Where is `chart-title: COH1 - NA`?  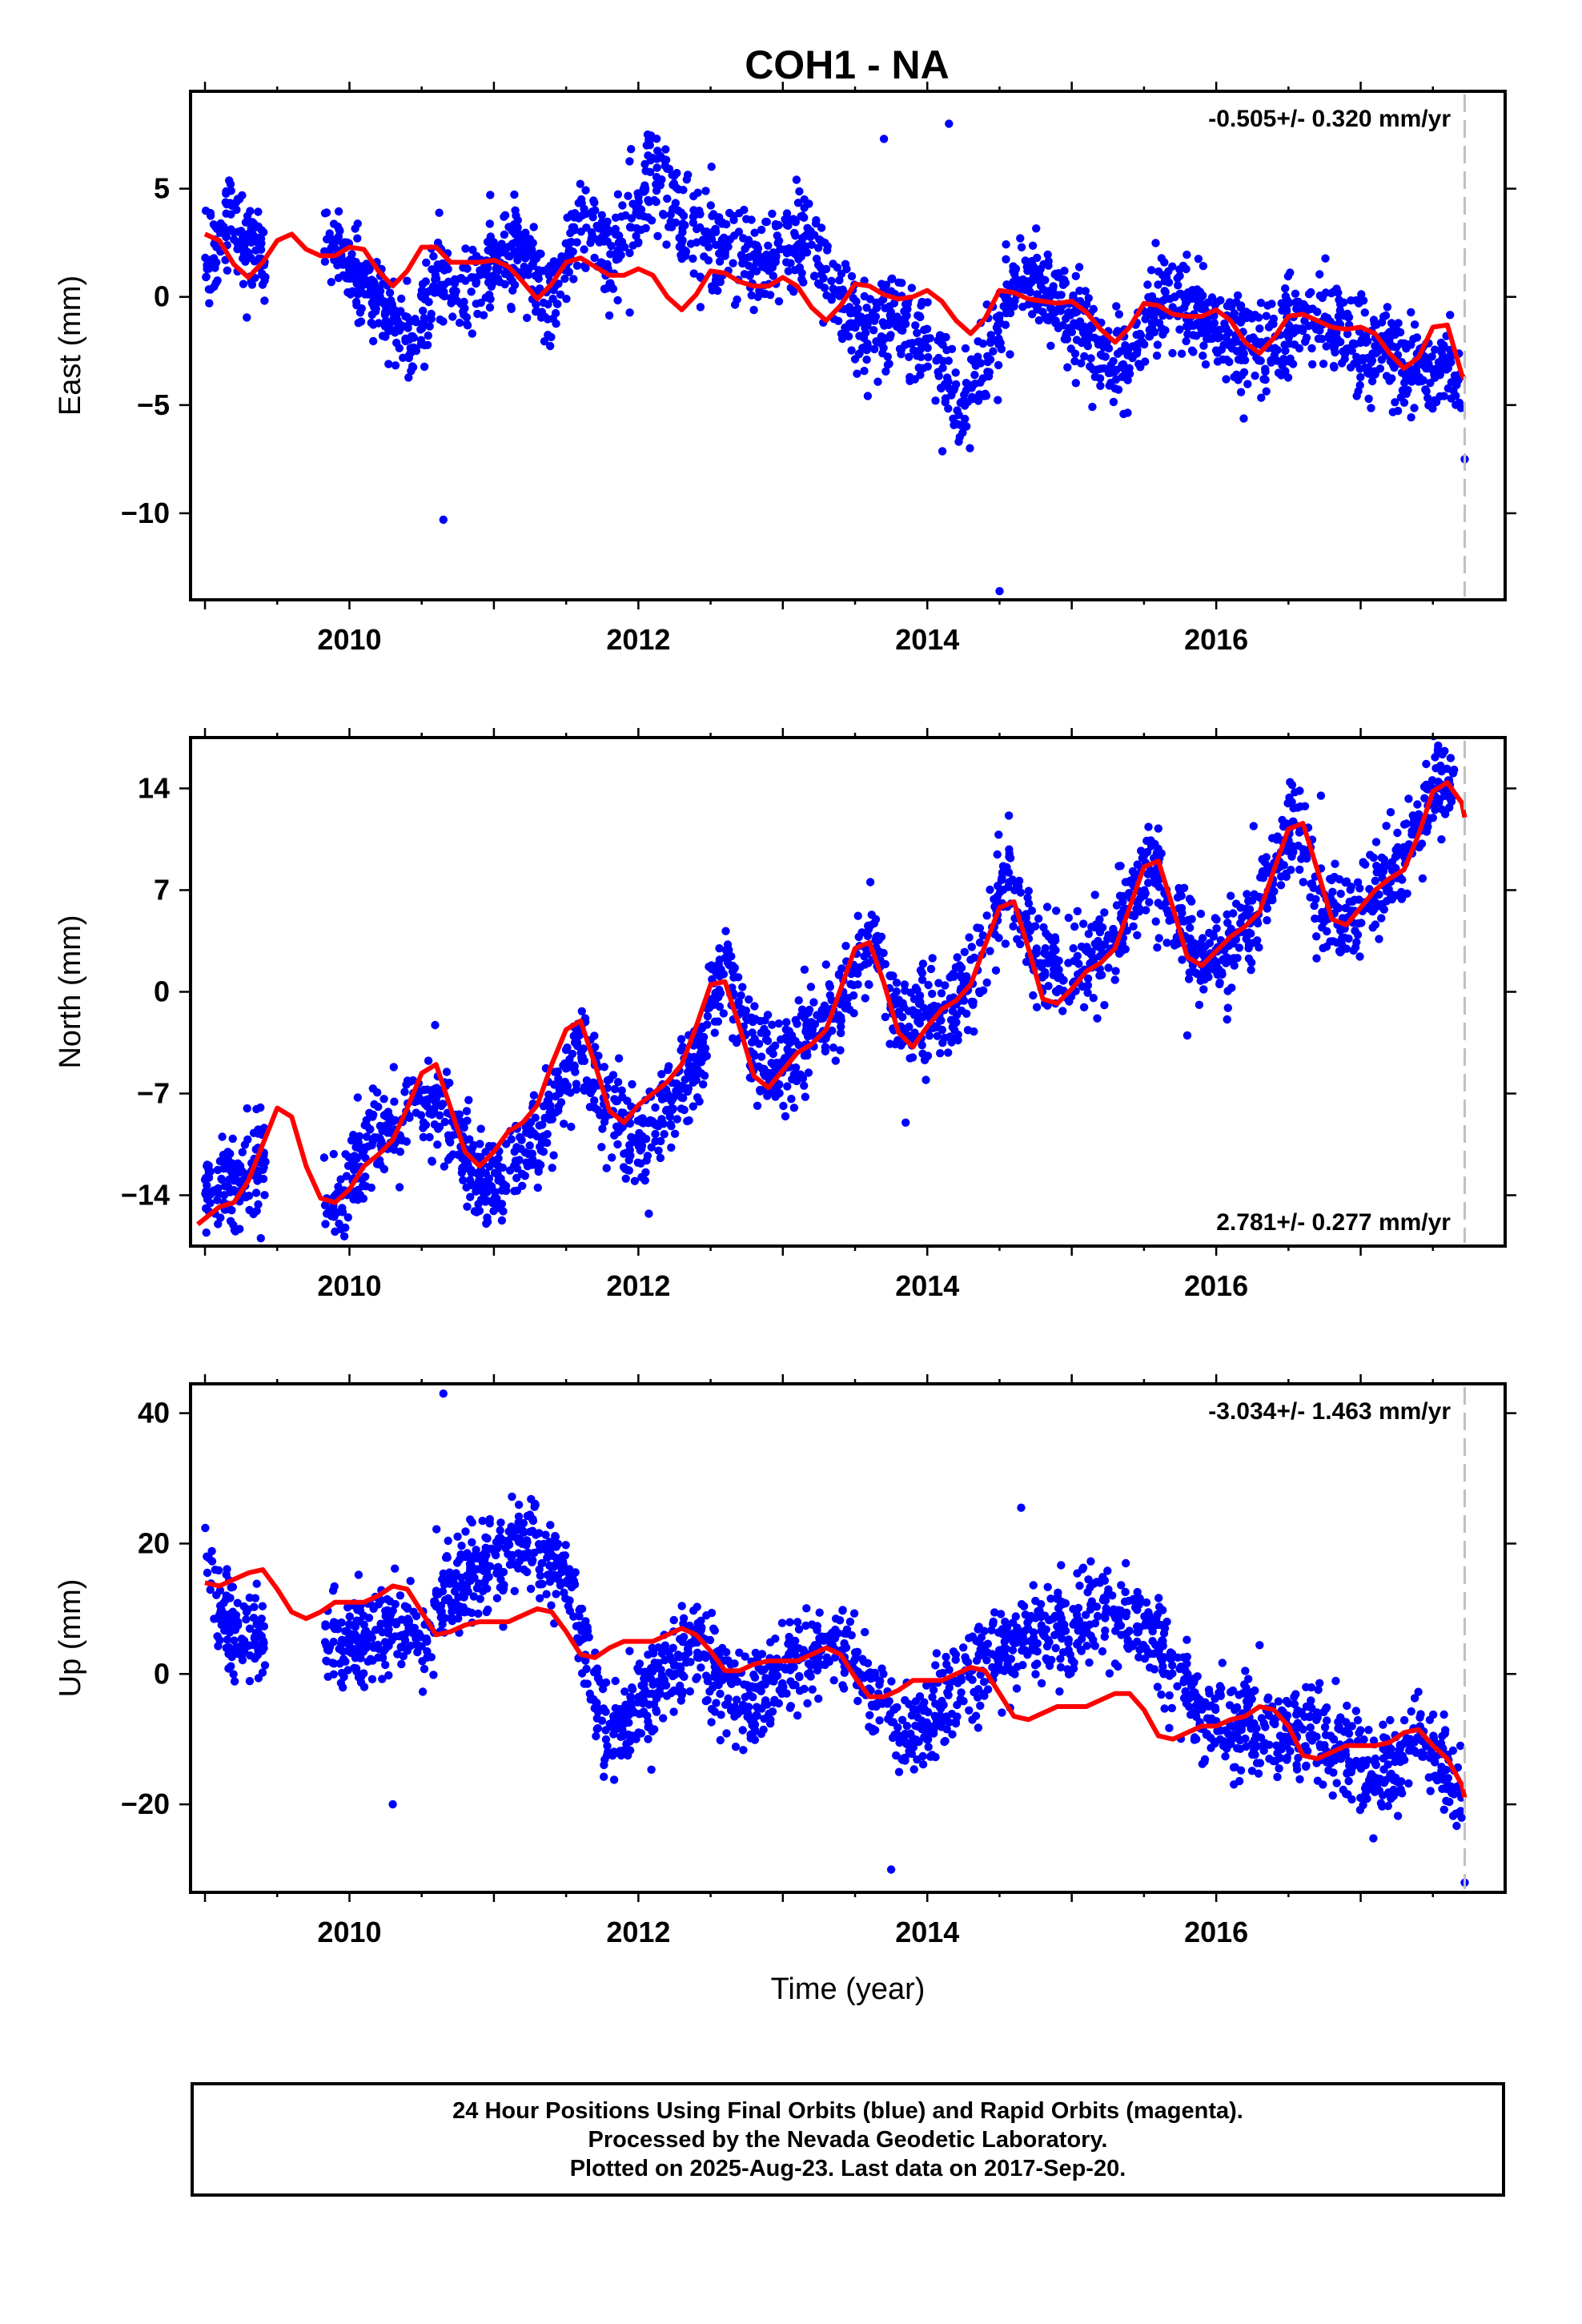
chart-title: COH1 - NA is located at coordinates (847, 64).